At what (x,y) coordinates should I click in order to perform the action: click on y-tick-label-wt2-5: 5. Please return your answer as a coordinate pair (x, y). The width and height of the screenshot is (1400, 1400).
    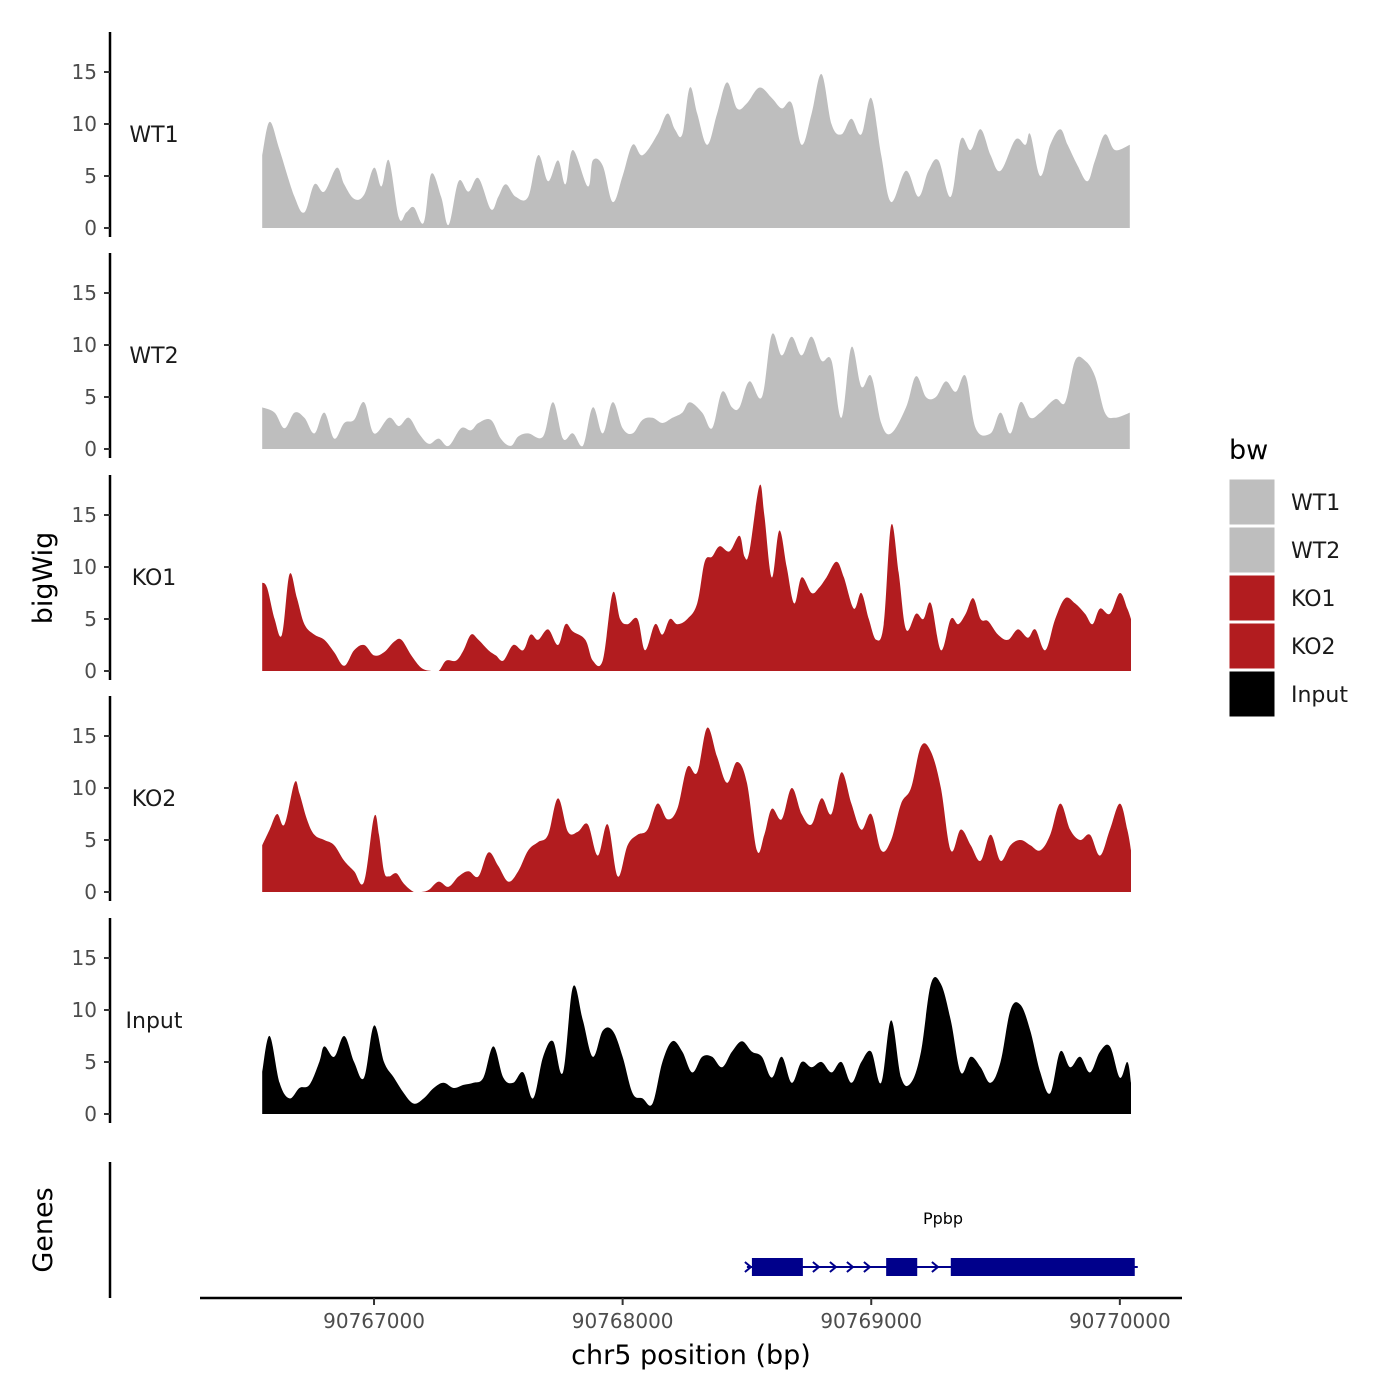
    Looking at the image, I should click on (90, 397).